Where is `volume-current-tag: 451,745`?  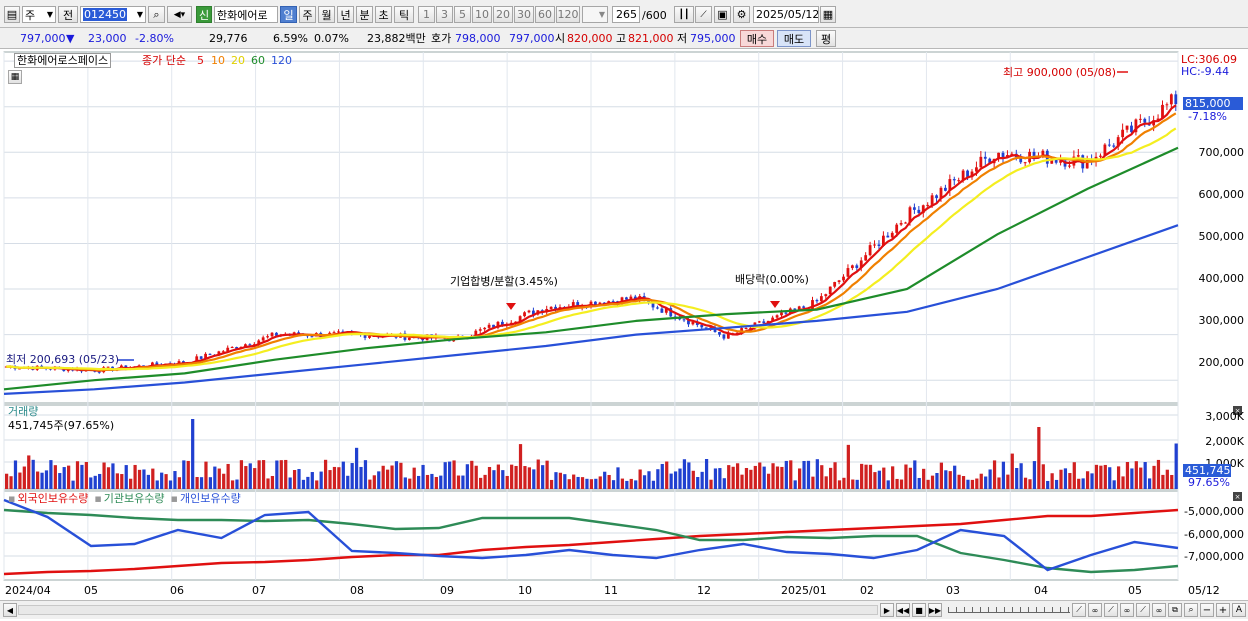
volume-current-tag: 451,745 is located at coordinates (1207, 470).